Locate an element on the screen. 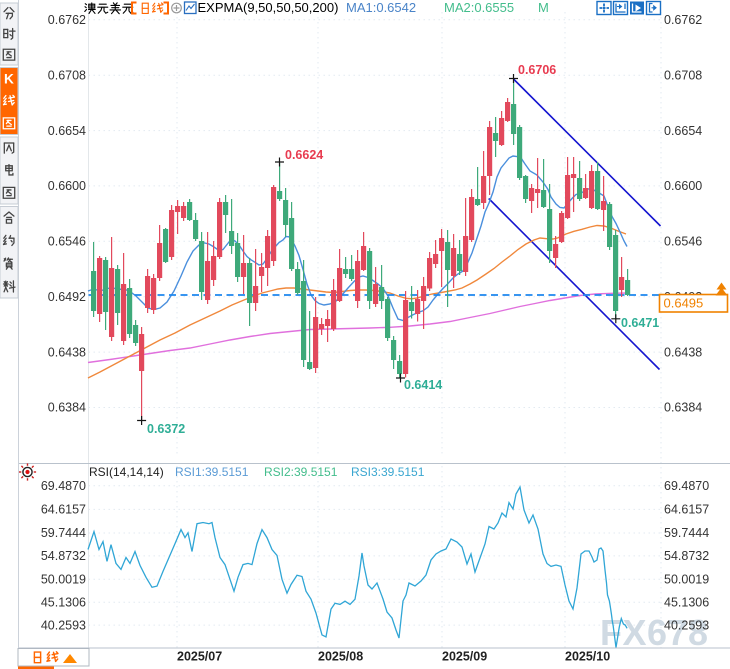 This screenshot has height=669, width=730. svg-text: 0.6492 is located at coordinates (67, 297).